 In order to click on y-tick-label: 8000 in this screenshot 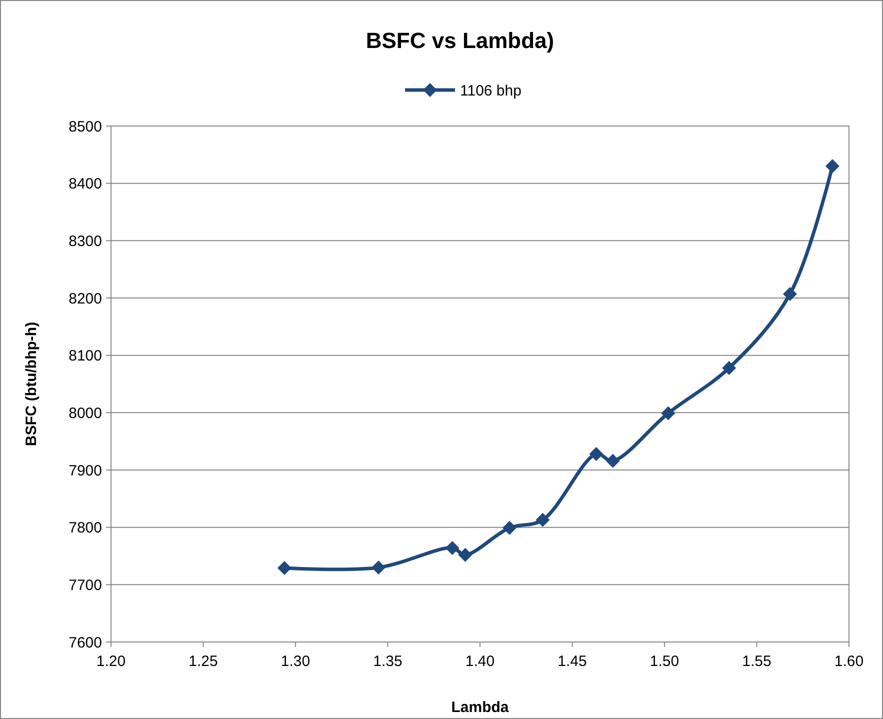, I will do `click(85, 413)`.